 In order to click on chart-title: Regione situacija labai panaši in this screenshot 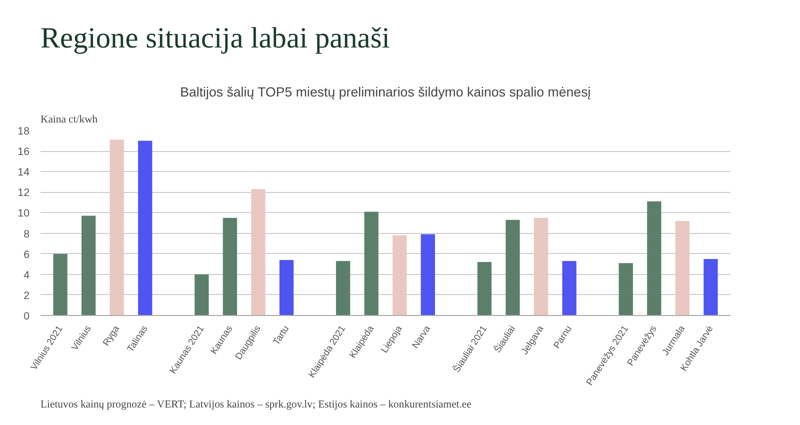, I will do `click(215, 38)`.